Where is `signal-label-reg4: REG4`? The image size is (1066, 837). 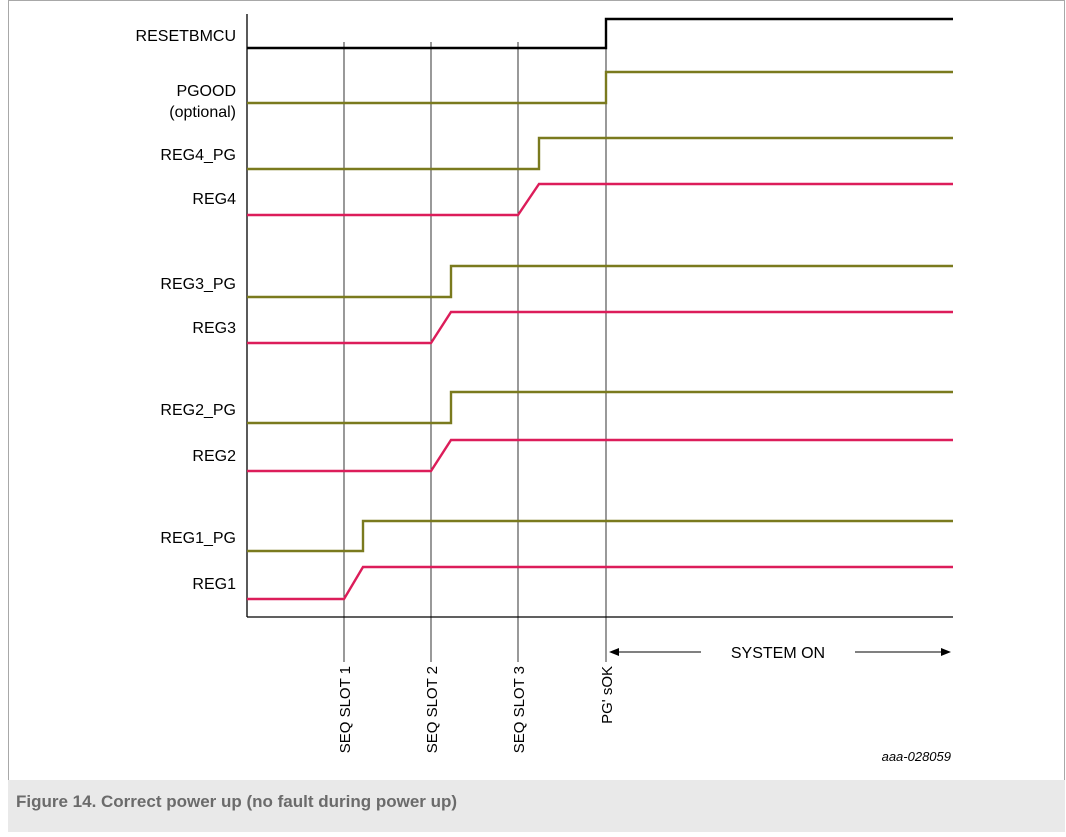 signal-label-reg4: REG4 is located at coordinates (214, 199).